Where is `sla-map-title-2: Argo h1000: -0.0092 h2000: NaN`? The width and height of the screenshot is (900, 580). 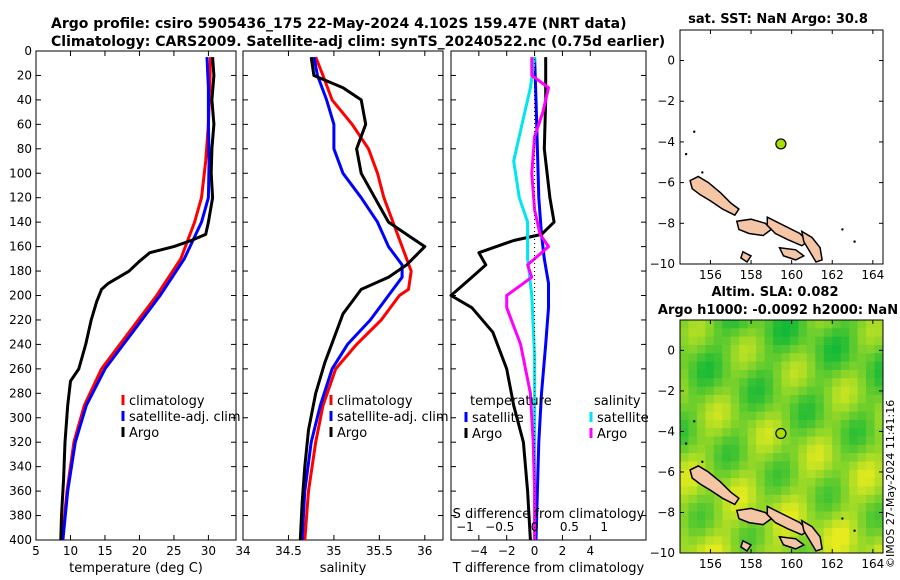
sla-map-title-2: Argo h1000: -0.0092 h2000: NaN is located at coordinates (778, 310).